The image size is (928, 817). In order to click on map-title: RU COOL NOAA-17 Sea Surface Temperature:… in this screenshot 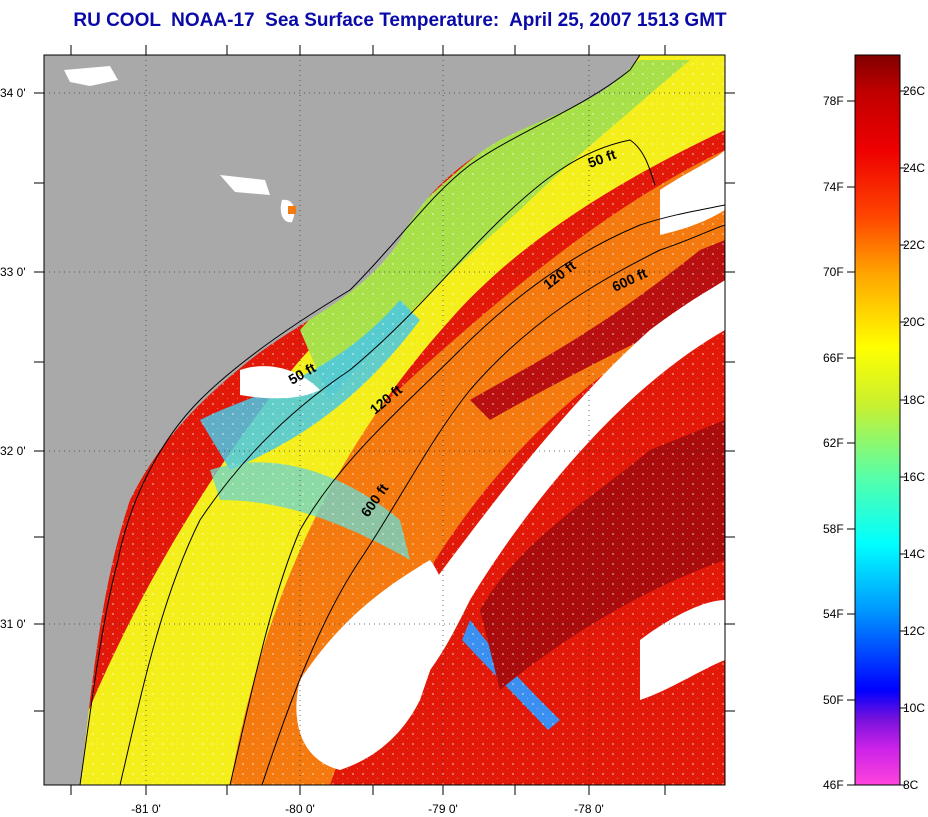, I will do `click(400, 20)`.